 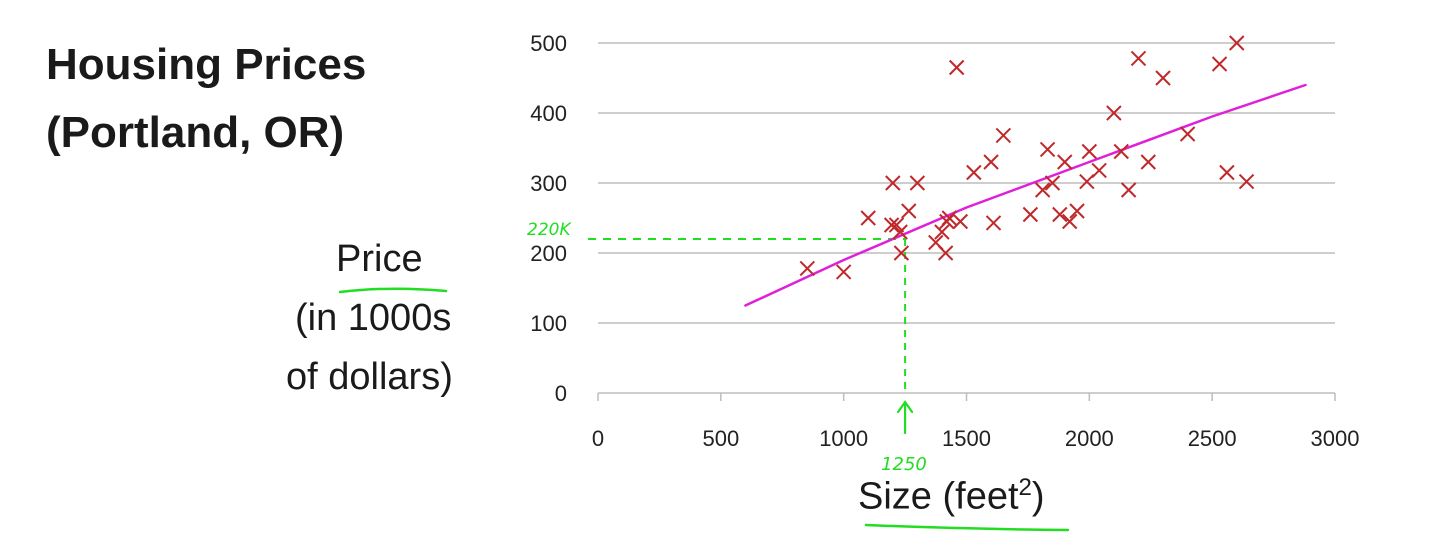 I want to click on chart-title-line1: Housing Prices, so click(x=206, y=64).